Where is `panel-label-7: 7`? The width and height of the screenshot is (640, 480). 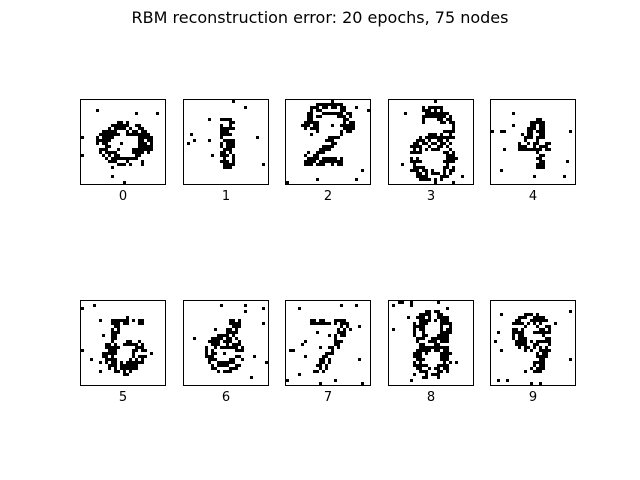
panel-label-7: 7 is located at coordinates (328, 397).